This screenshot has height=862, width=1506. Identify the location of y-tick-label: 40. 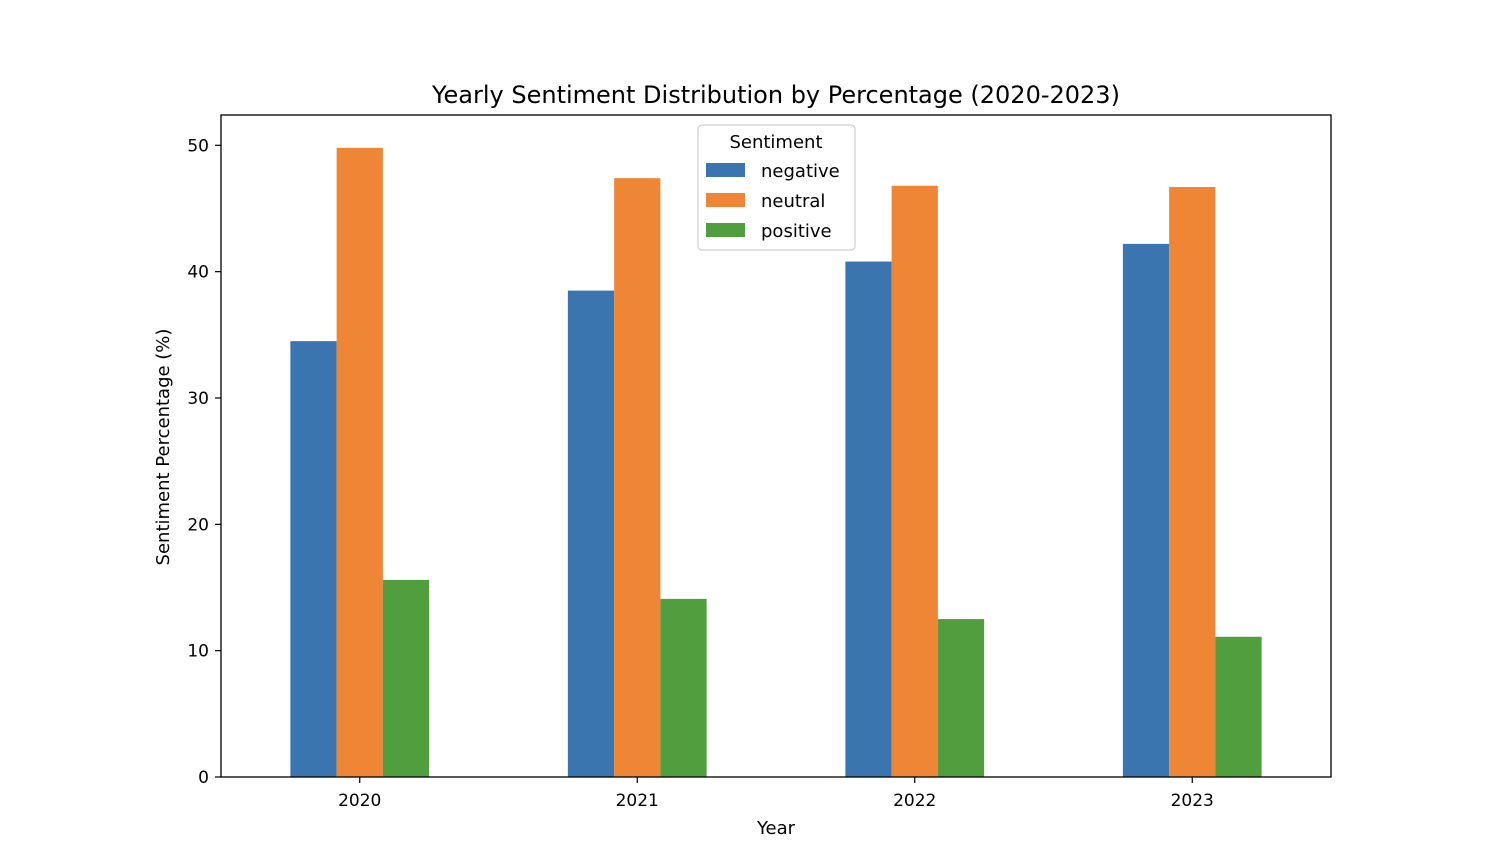
(198, 273).